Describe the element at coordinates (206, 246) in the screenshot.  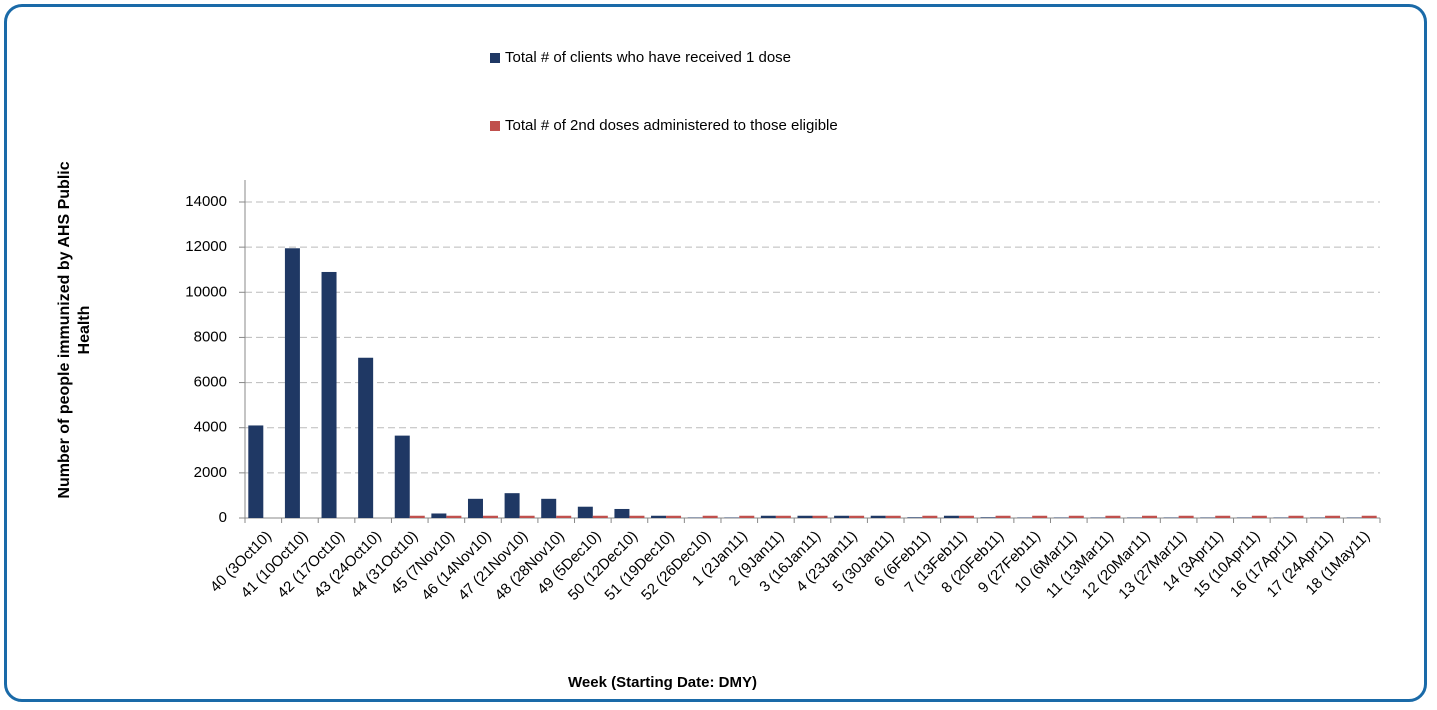
I see `y-tick-label: 12000` at that location.